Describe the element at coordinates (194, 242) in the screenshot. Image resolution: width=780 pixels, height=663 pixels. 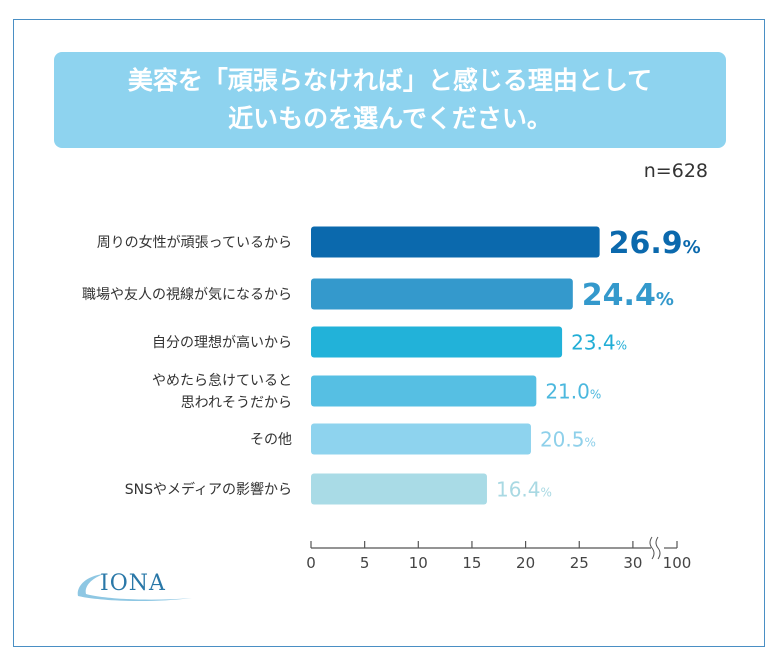
I see `category-label: 周りの女性が頑張っているから` at that location.